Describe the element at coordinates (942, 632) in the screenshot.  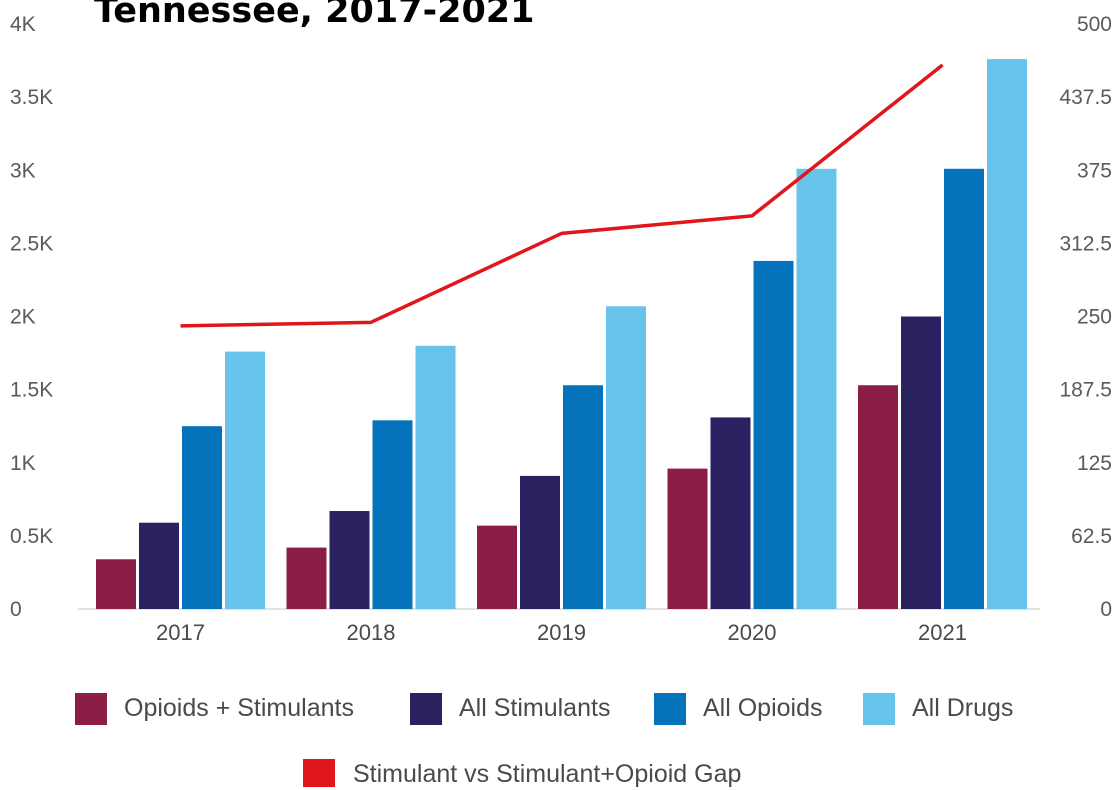
I see `x-tick-label: 2021` at that location.